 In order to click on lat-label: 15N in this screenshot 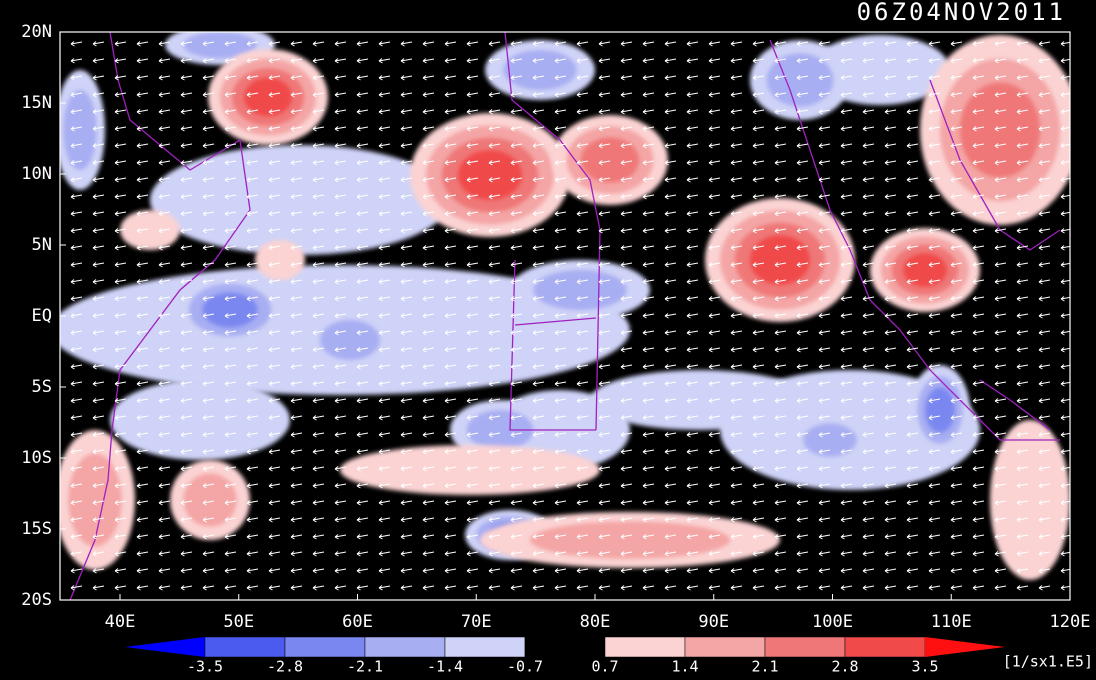, I will do `click(36, 103)`.